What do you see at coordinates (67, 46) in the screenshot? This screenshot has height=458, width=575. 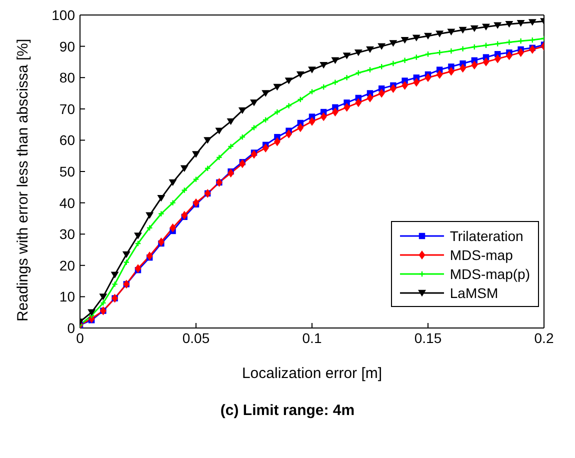 I see `y-tick-label: 90` at bounding box center [67, 46].